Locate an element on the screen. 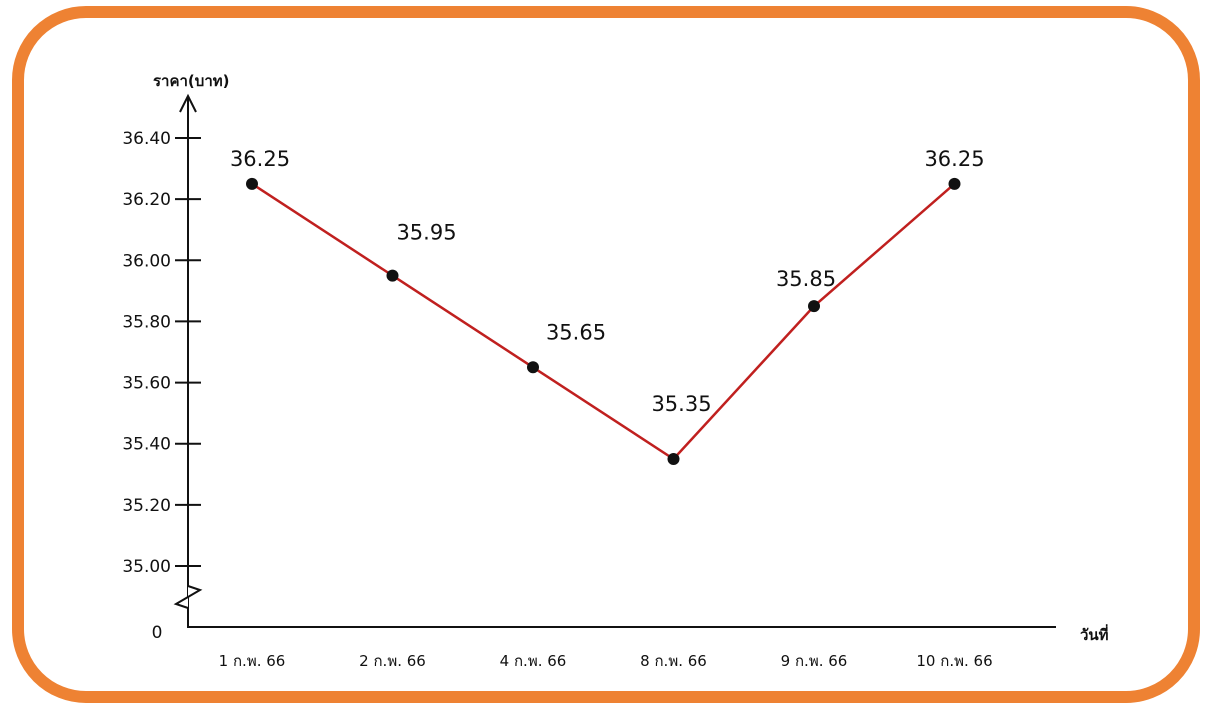 This screenshot has height=709, width=1210. y-tick-label: 35.00 is located at coordinates (146, 567).